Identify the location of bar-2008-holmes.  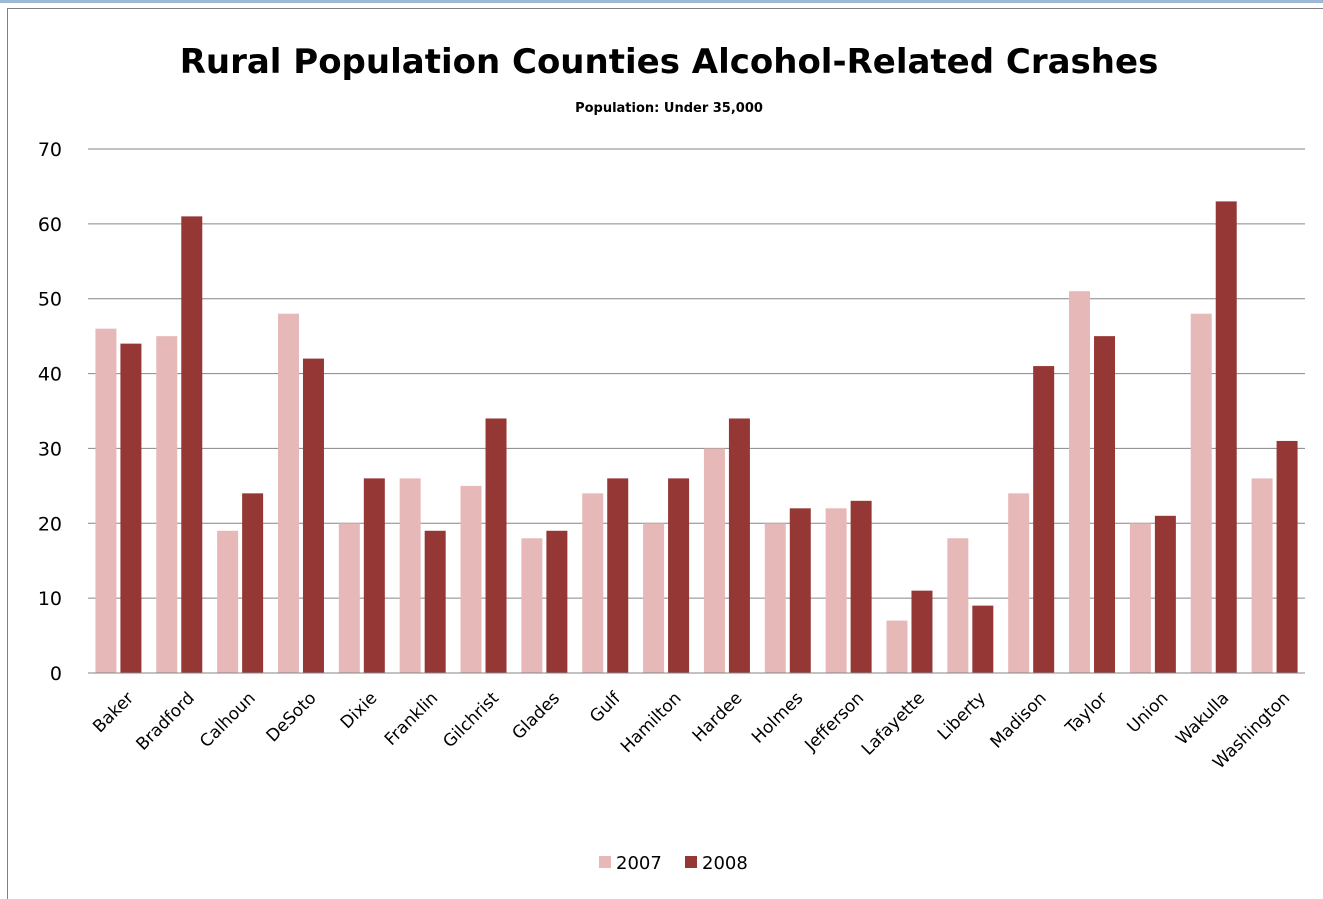
(800, 590).